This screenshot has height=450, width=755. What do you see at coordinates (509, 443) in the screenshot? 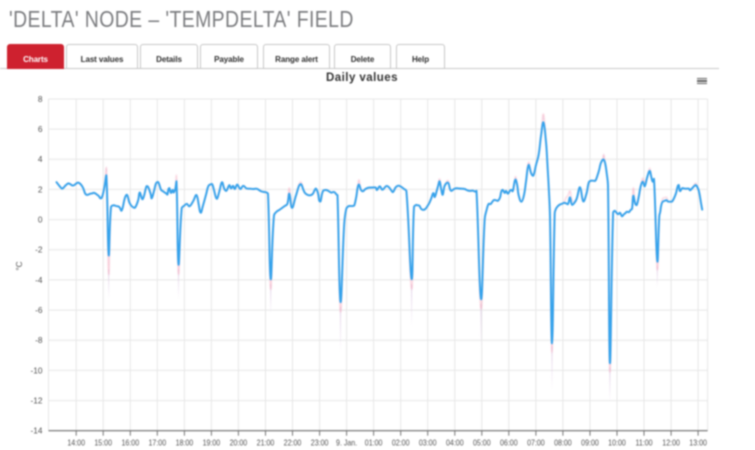
I see `svg-text: 06:00` at bounding box center [509, 443].